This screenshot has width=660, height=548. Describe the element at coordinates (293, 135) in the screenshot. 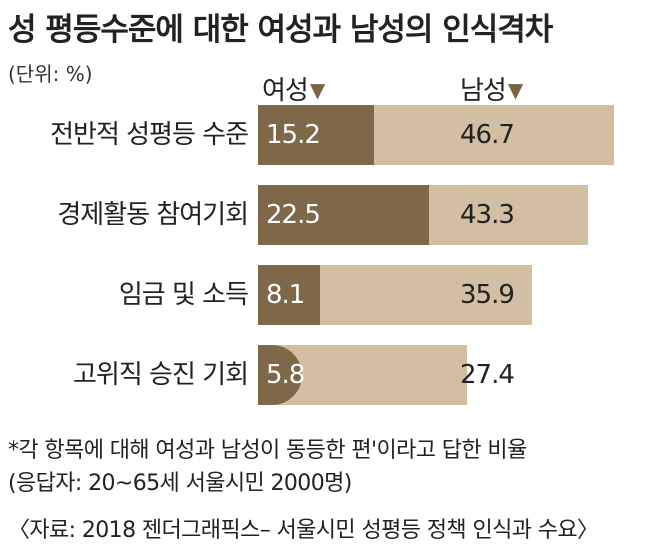

I see `value-label-female: 15.2` at that location.